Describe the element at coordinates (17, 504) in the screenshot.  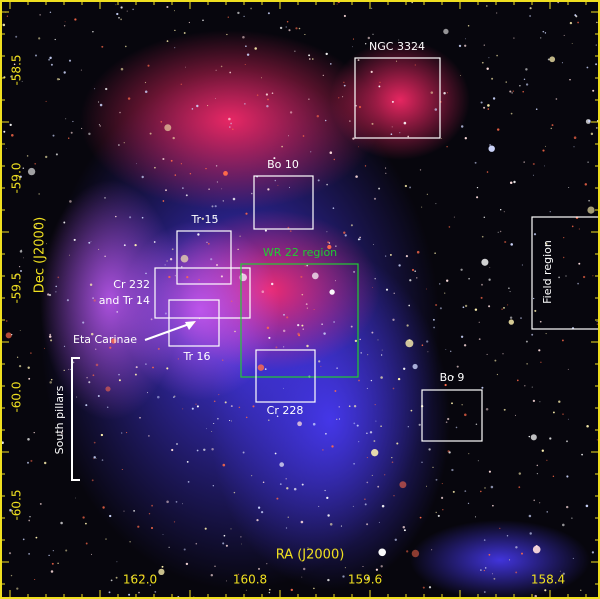
I see `y-tick-label: -60.5` at that location.